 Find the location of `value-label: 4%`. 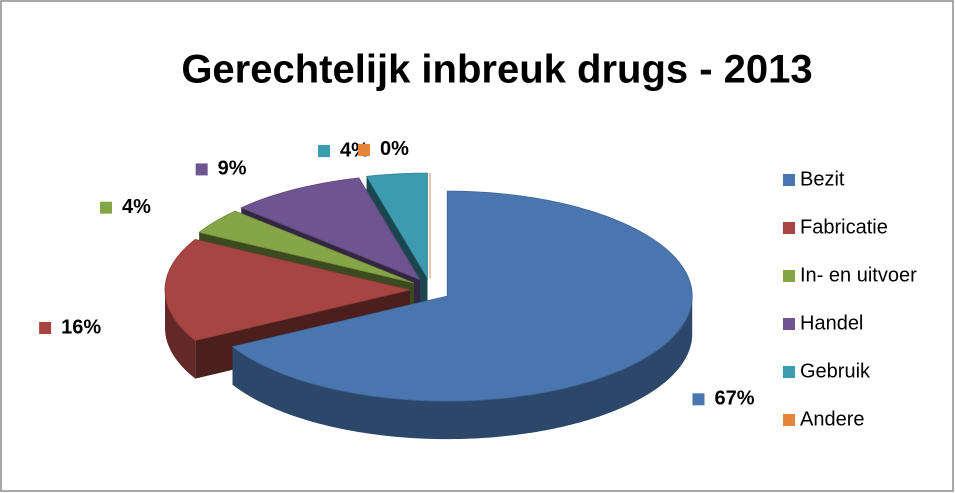

value-label: 4% is located at coordinates (136, 207).